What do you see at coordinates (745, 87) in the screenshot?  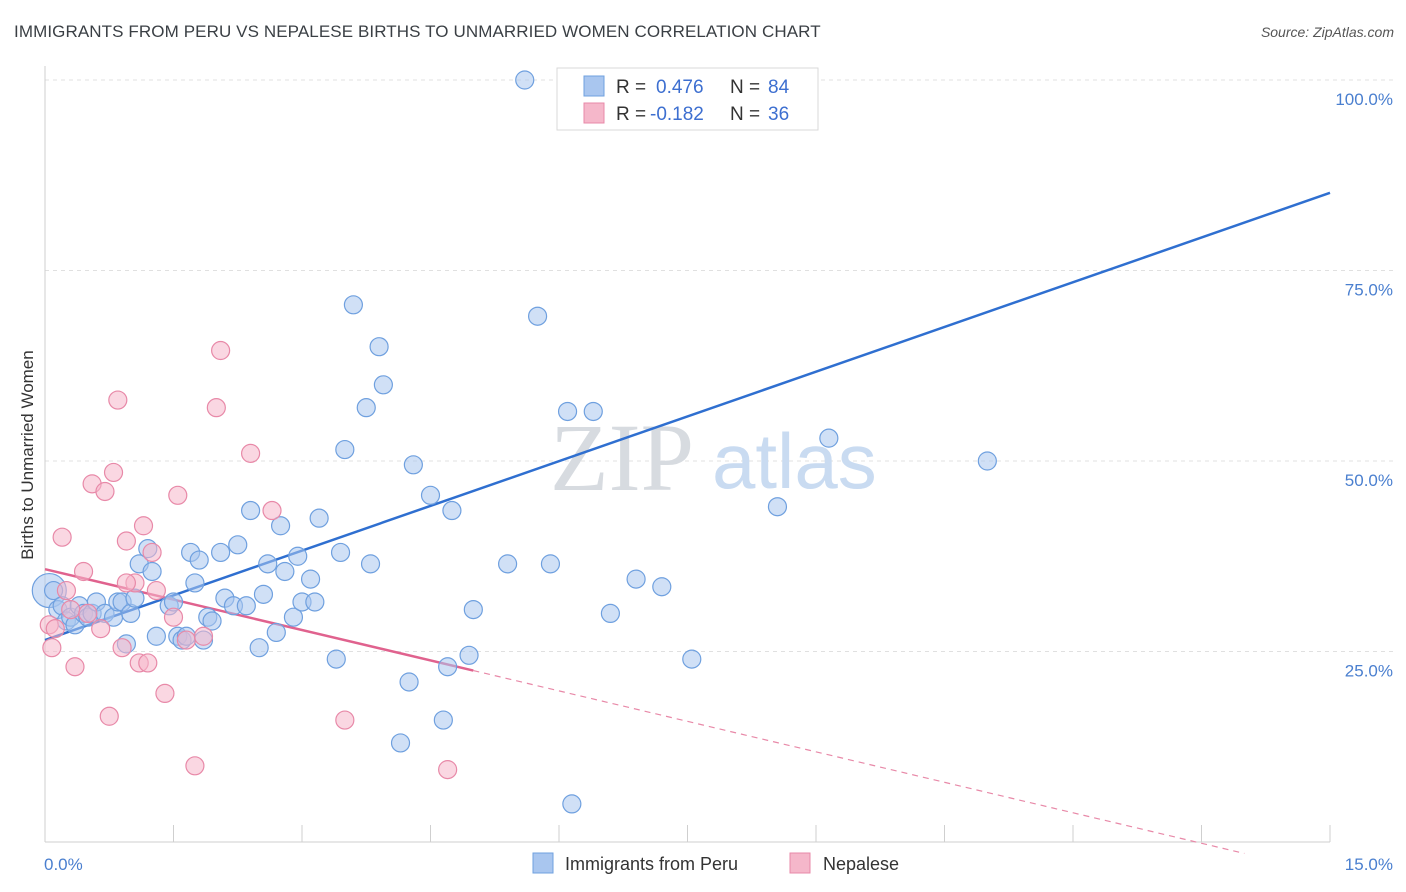 I see `legend-n-label-peru: N =` at bounding box center [745, 87].